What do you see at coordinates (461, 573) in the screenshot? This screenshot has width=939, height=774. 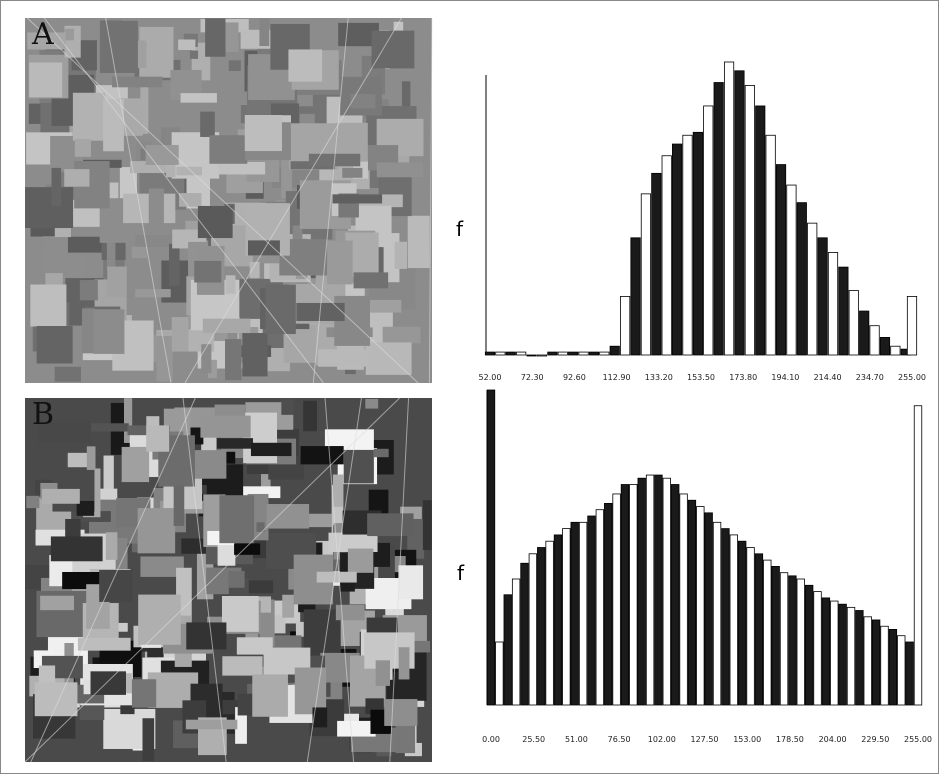 I see `y-axis-label: f` at bounding box center [461, 573].